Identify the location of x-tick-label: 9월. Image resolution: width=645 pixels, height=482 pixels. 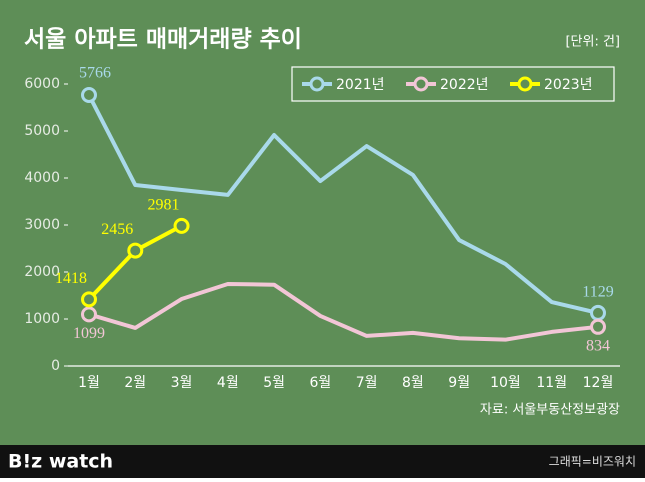
(459, 383).